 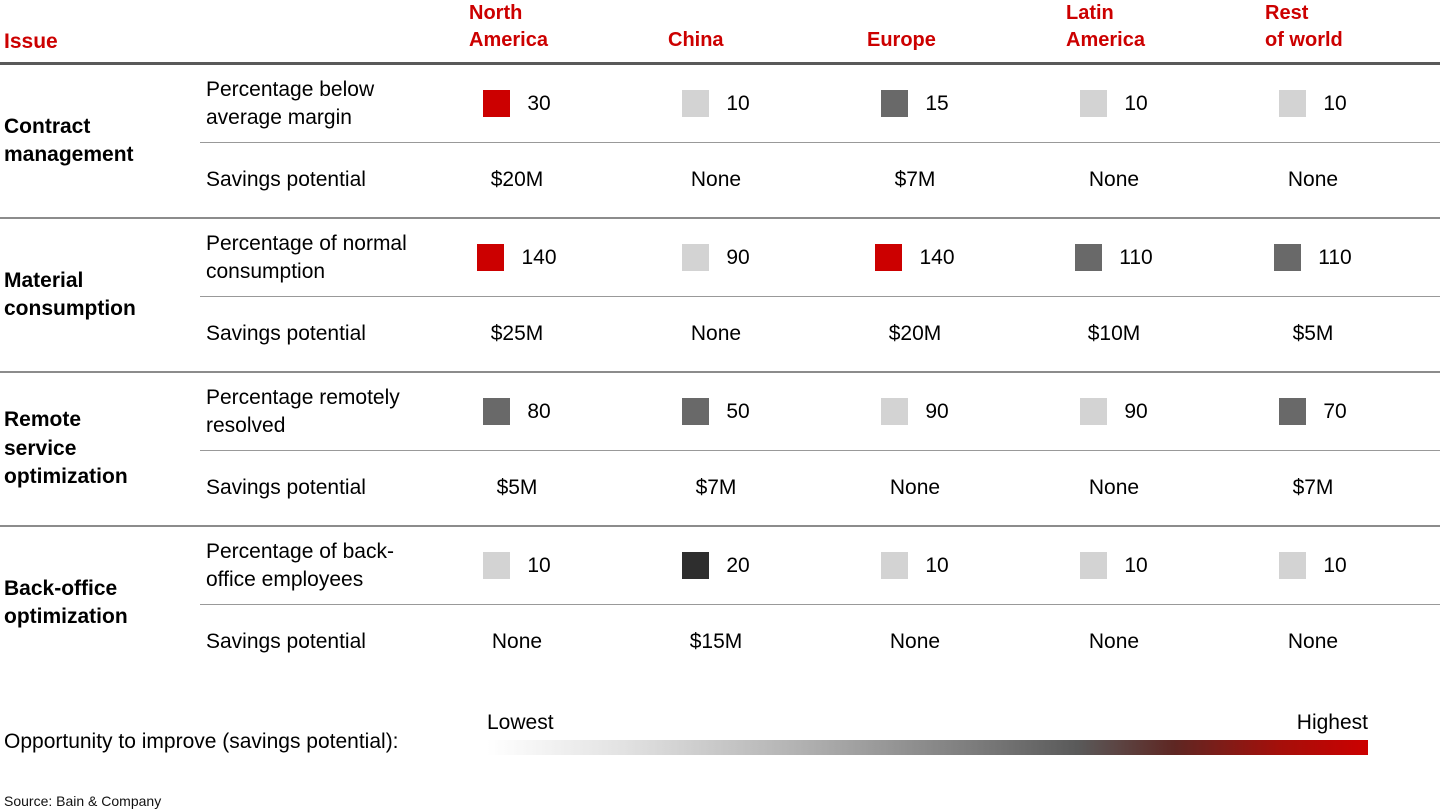 What do you see at coordinates (290, 103) in the screenshot?
I see `metric-row-label: Percentage below average margin` at bounding box center [290, 103].